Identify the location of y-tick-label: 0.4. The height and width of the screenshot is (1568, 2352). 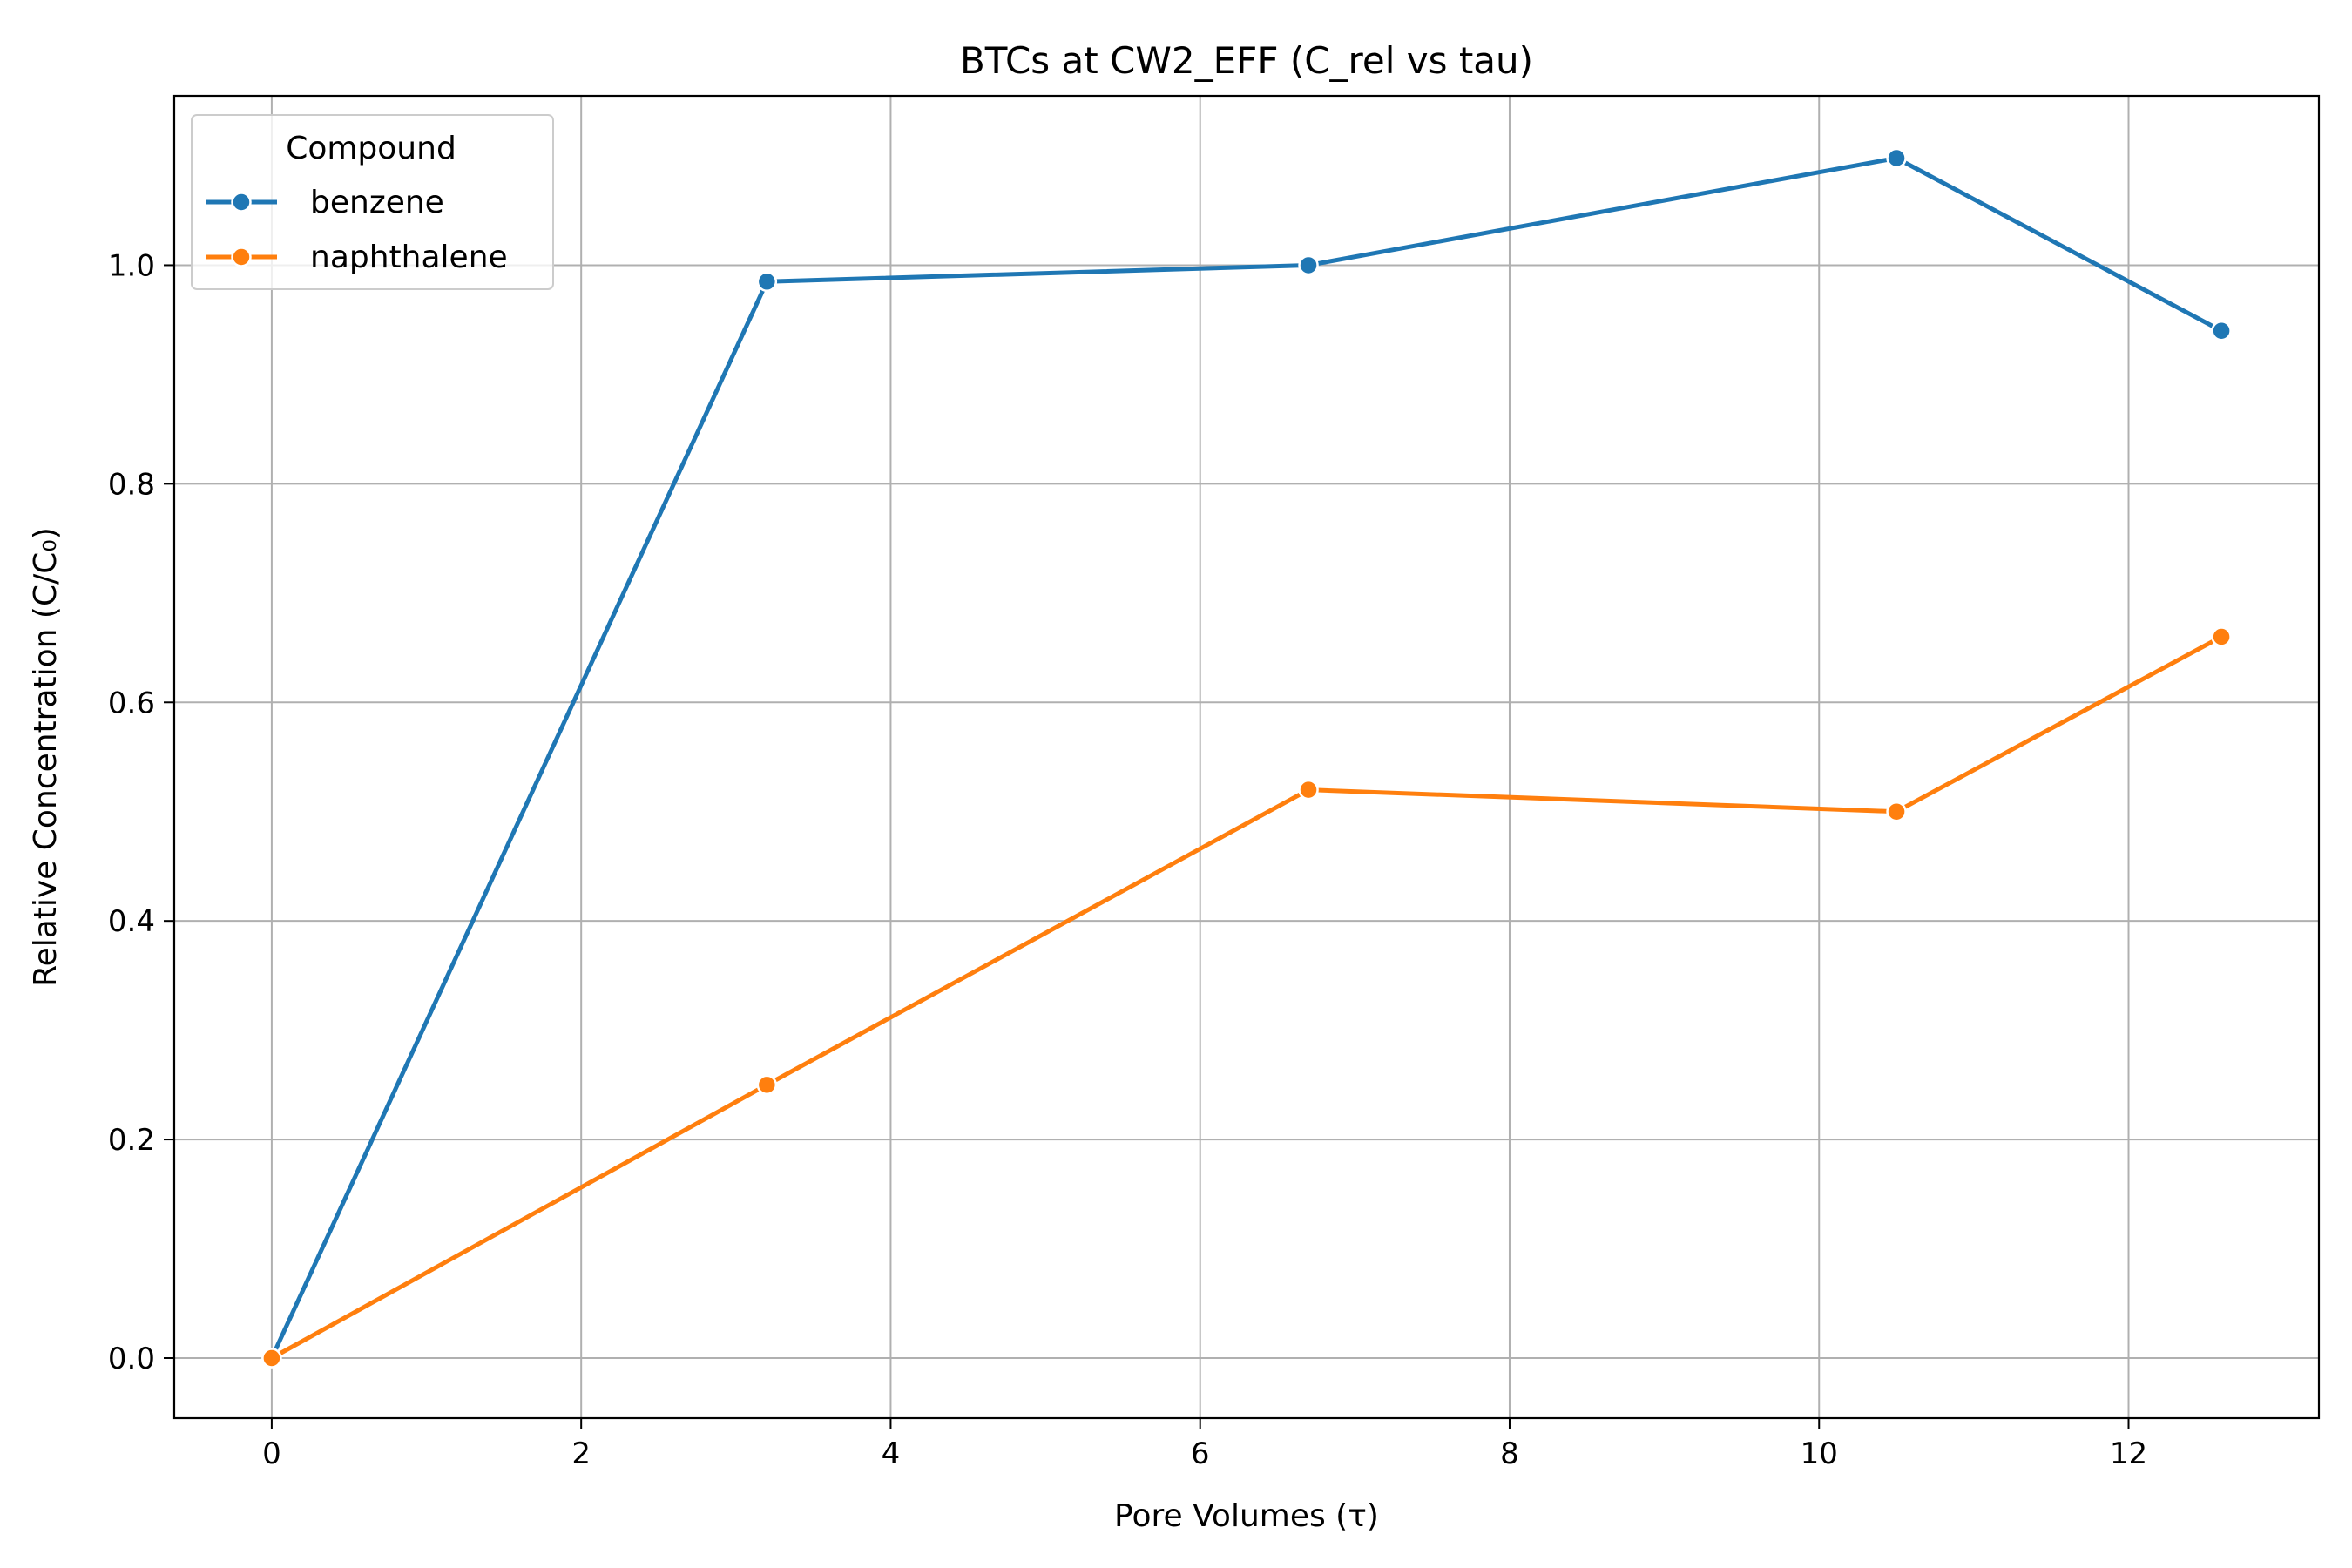
(131, 921).